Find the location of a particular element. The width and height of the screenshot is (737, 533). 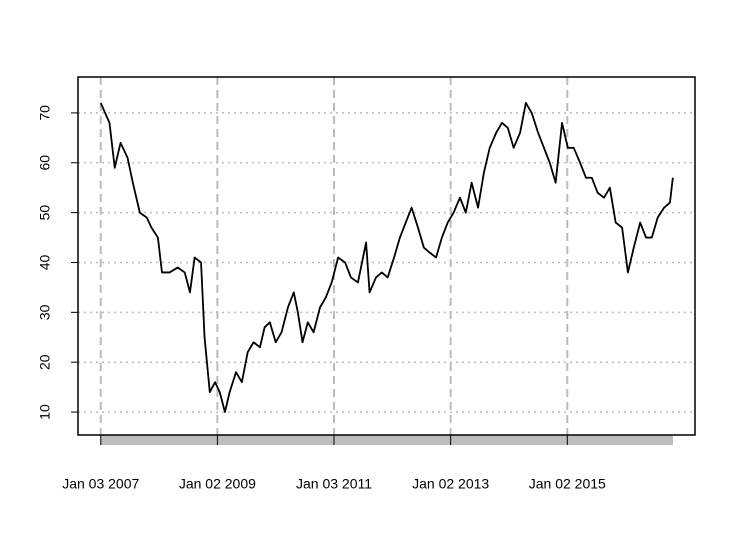

y-tick-label: 70 is located at coordinates (45, 113).